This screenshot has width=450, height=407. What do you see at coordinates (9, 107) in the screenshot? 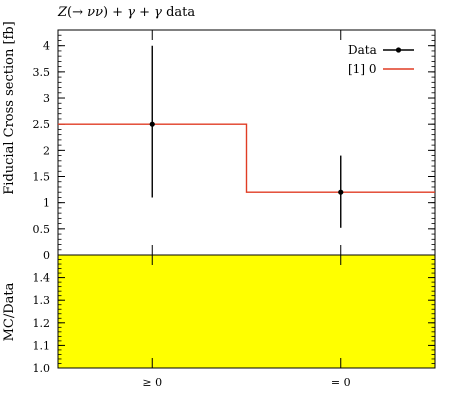
I see `y-axis-label: Fiducial Cross section [fb]` at bounding box center [9, 107].